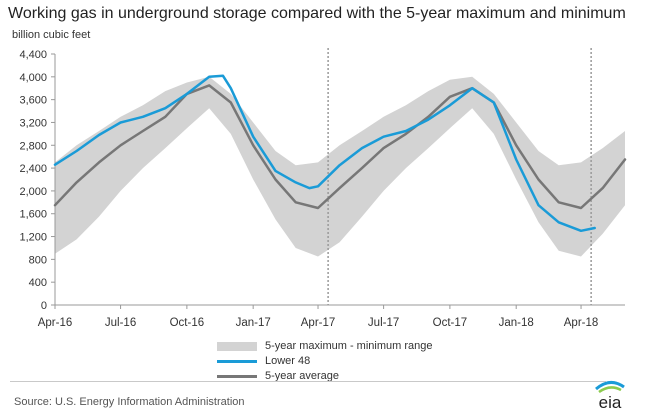 The height and width of the screenshot is (415, 655). I want to click on y-tick-label: 2,000, so click(33, 192).